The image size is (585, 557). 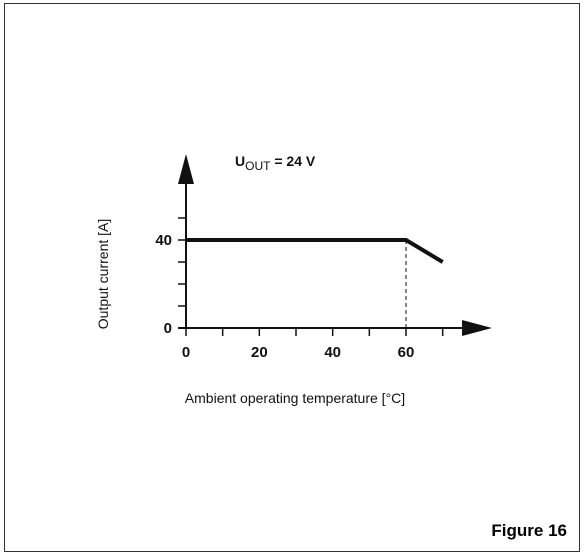 I want to click on y-tick-label: 0, so click(x=168, y=328).